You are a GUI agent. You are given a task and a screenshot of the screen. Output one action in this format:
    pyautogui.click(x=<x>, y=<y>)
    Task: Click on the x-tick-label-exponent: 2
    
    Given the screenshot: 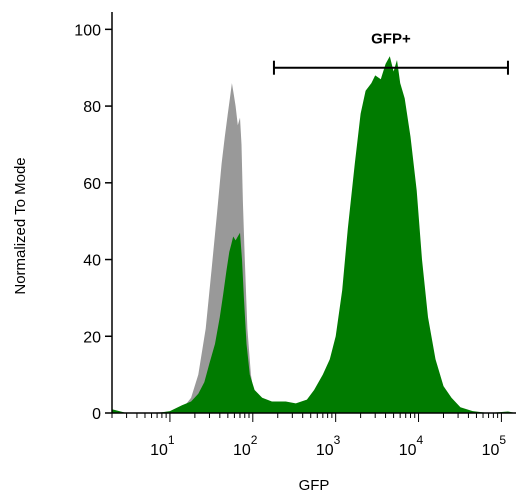 What is the action you would take?
    pyautogui.click(x=254, y=440)
    